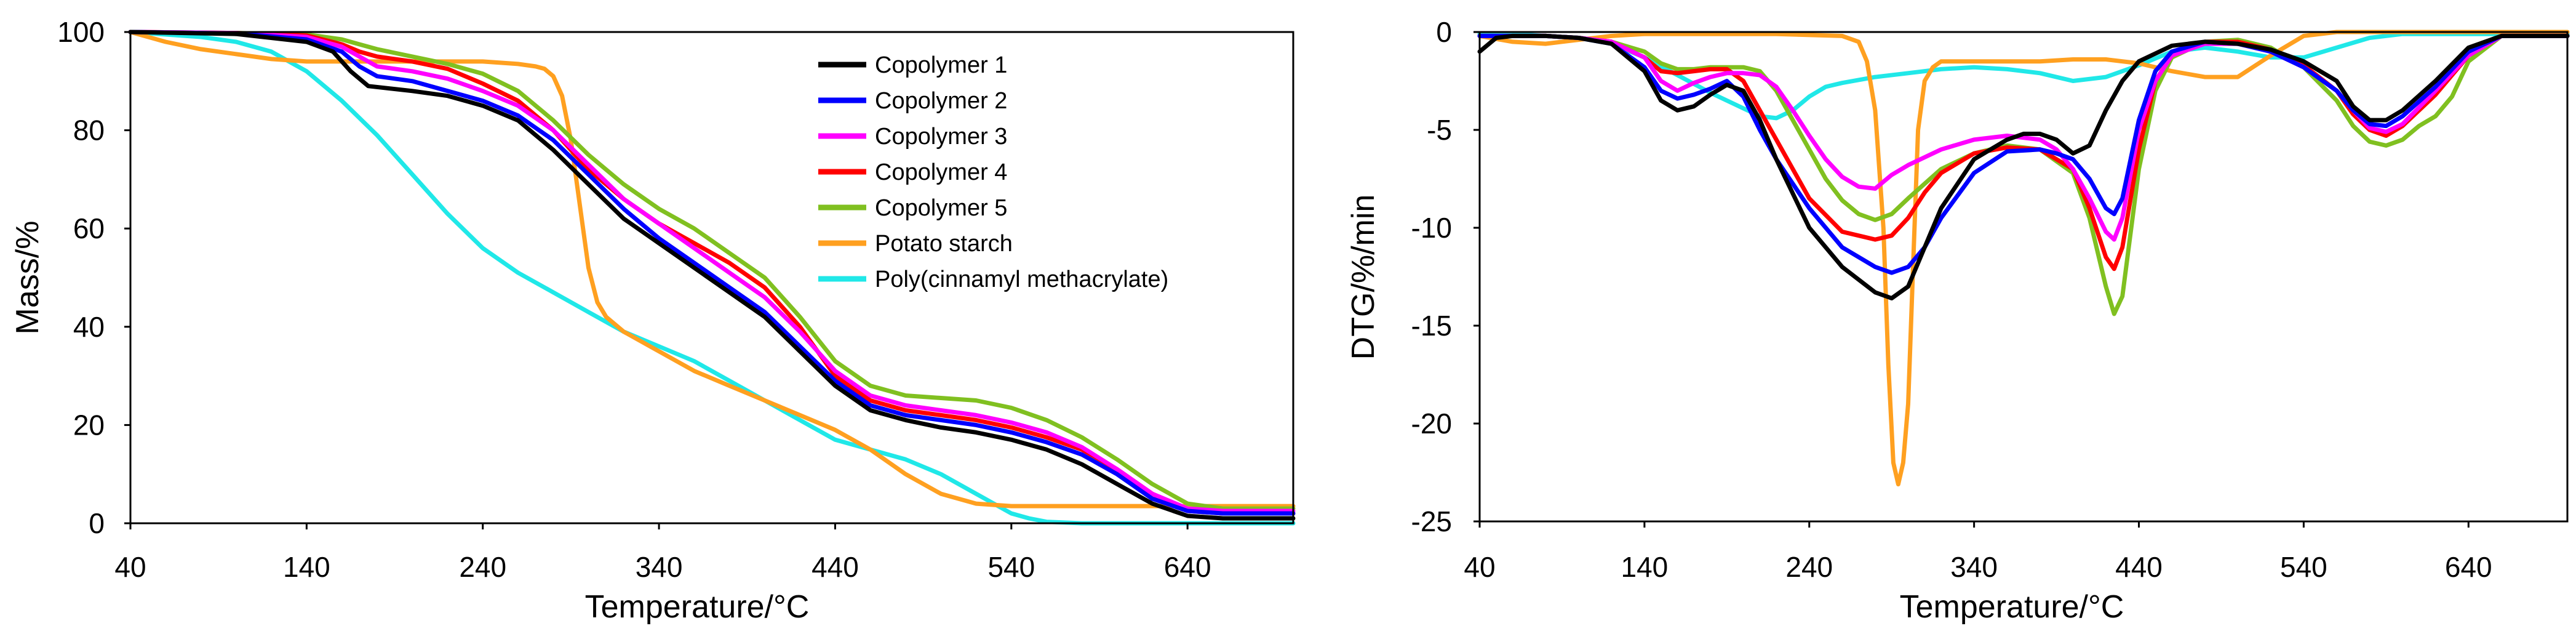  What do you see at coordinates (1645, 567) in the screenshot?
I see `dtg-x-tick-label: 140` at bounding box center [1645, 567].